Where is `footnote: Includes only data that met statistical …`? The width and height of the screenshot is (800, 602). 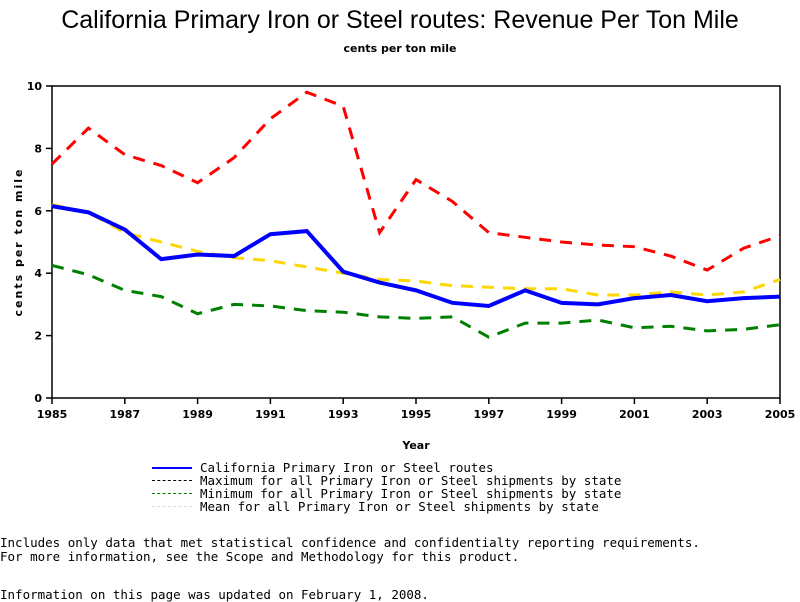
footnote: Includes only data that met statistical … is located at coordinates (350, 542).